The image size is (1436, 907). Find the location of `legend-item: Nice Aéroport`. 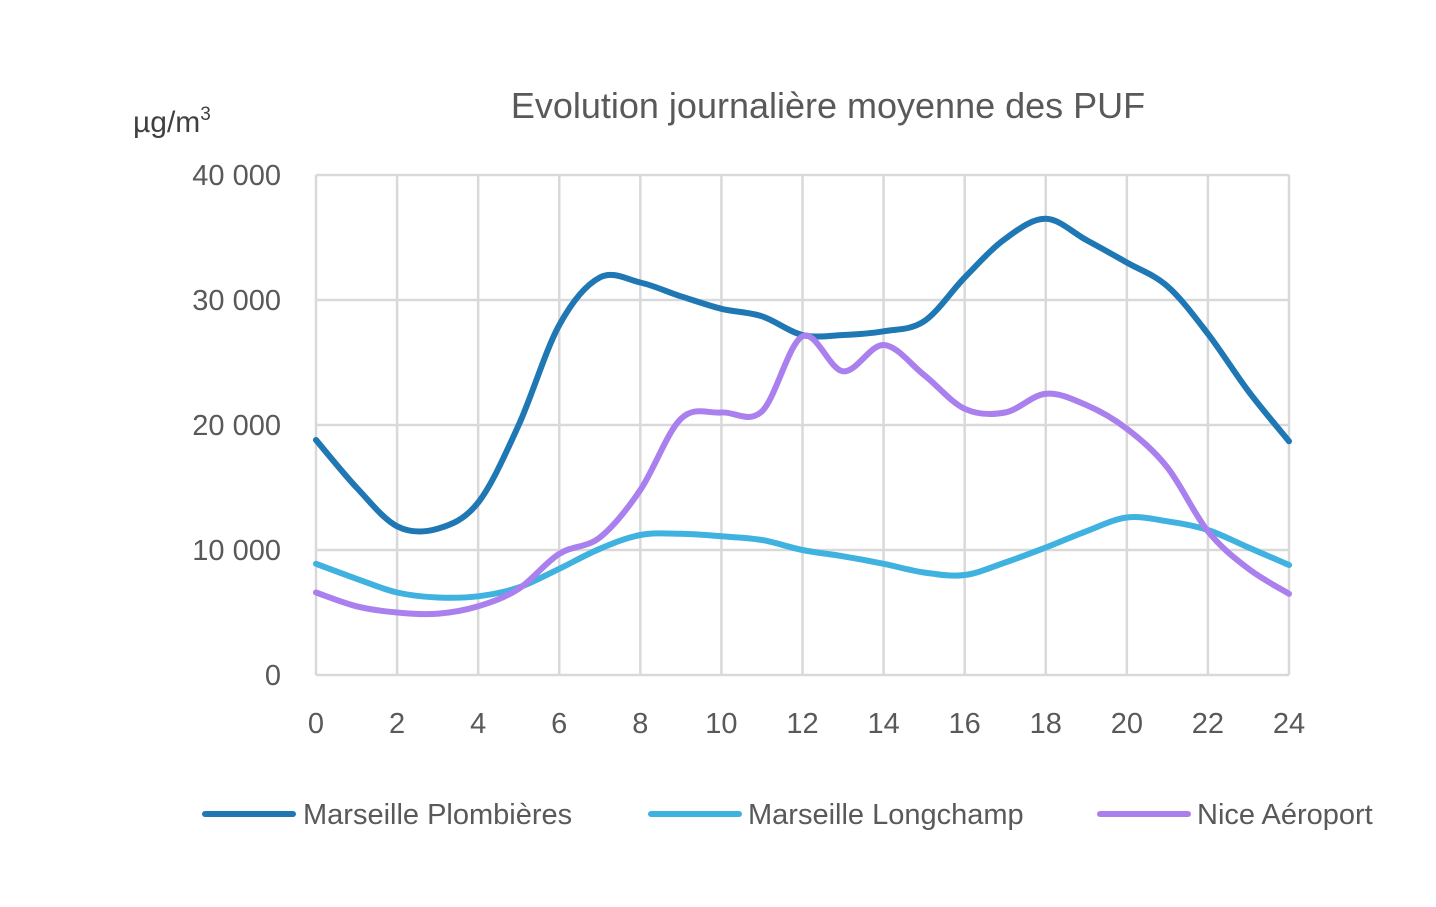

legend-item: Nice Aéroport is located at coordinates (1235, 815).